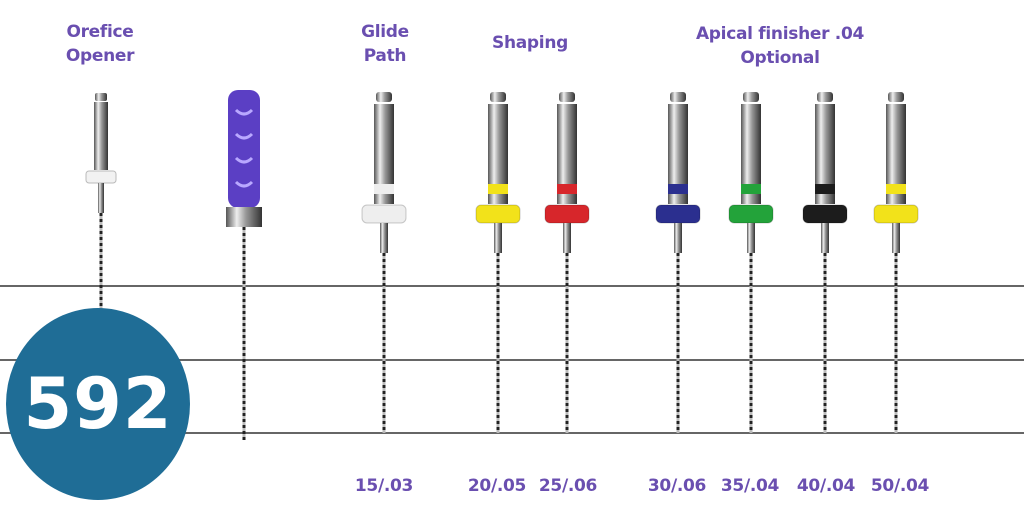 Image resolution: width=1024 pixels, height=512 pixels. What do you see at coordinates (384, 486) in the screenshot?
I see `size-label: 15/.03` at bounding box center [384, 486].